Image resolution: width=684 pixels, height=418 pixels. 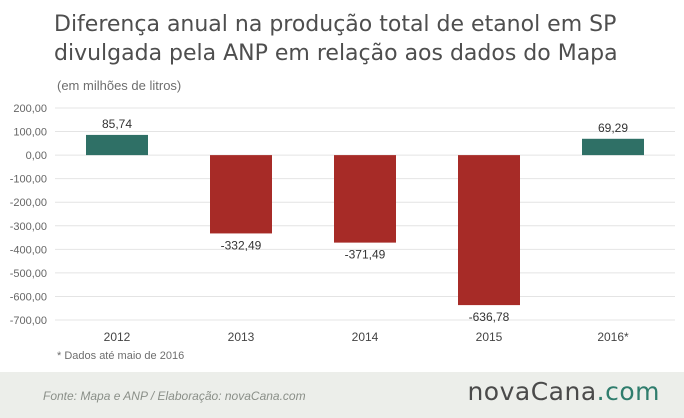 What do you see at coordinates (28, 180) in the screenshot?
I see `y-tick-label: -100,00` at bounding box center [28, 180].